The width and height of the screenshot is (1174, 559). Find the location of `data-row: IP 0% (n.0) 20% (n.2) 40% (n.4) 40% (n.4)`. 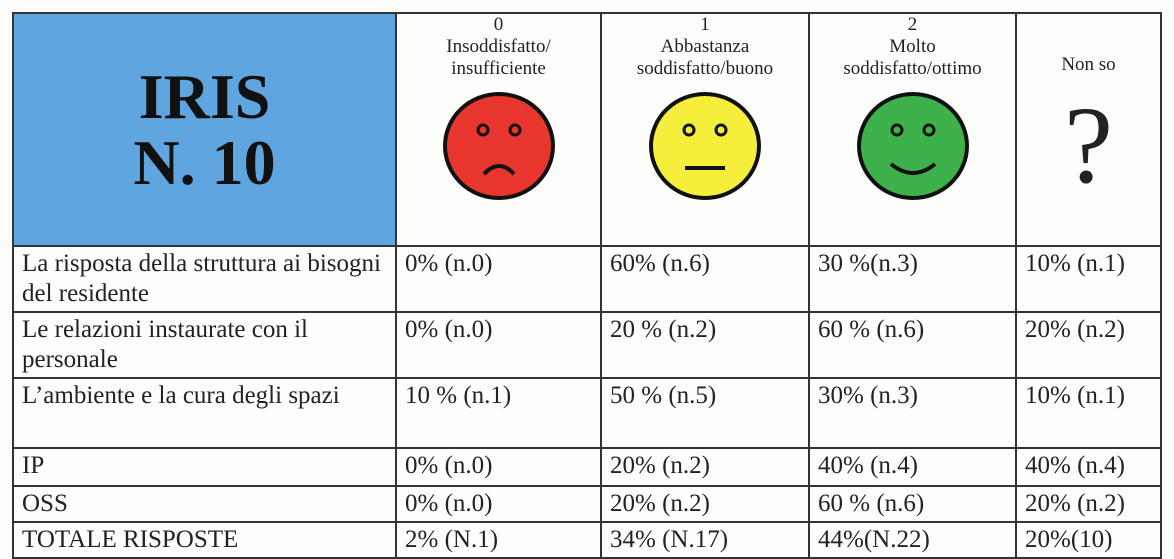

data-row: IP 0% (n.0) 20% (n.2) 40% (n.4) 40% (n.4) is located at coordinates (587, 467).